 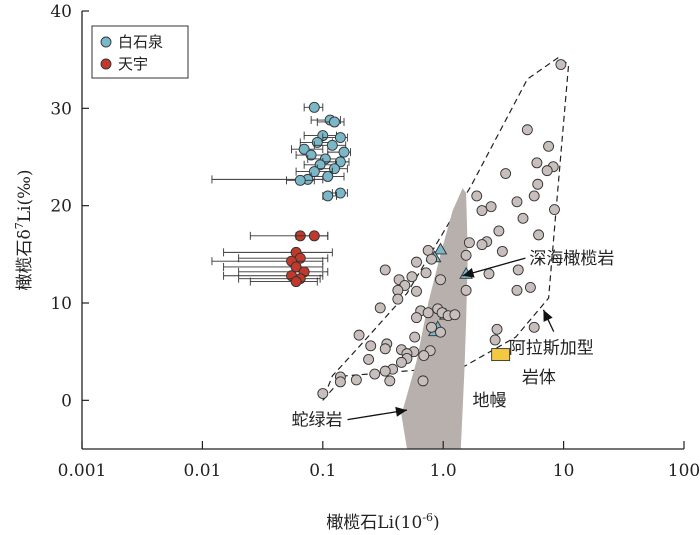 What do you see at coordinates (684, 471) in the screenshot?
I see `x-tick-label: 100` at bounding box center [684, 471].